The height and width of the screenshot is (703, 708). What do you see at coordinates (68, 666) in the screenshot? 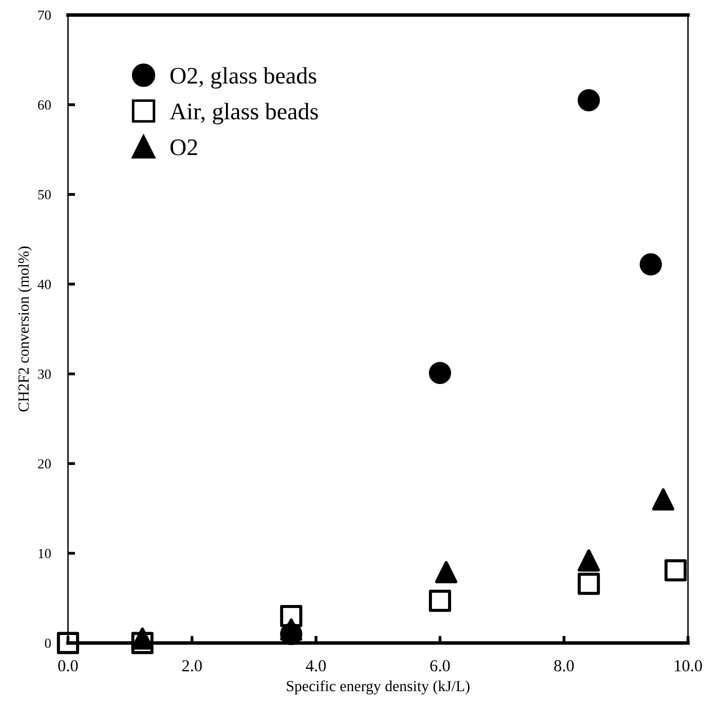
I see `x-tick-label: 0.0` at bounding box center [68, 666].